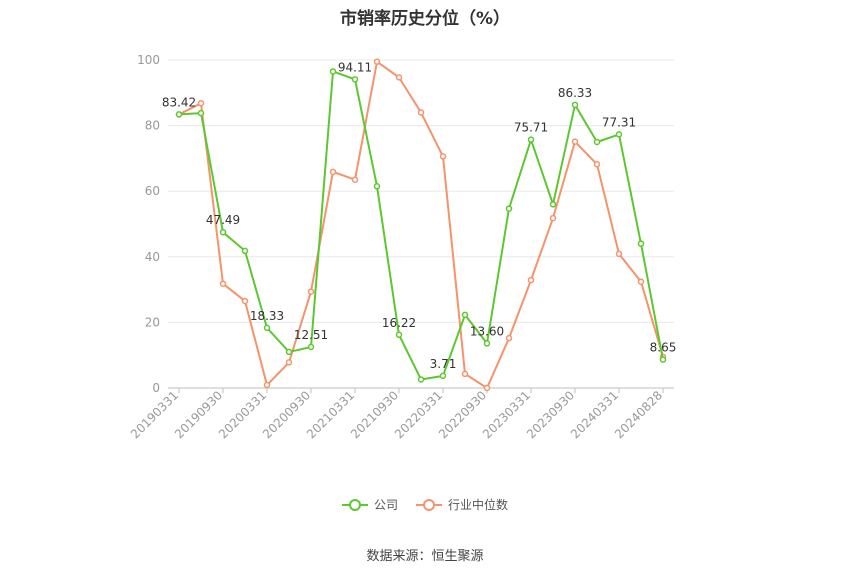  I want to click on legend: 公司 行业中位数, so click(425, 504).